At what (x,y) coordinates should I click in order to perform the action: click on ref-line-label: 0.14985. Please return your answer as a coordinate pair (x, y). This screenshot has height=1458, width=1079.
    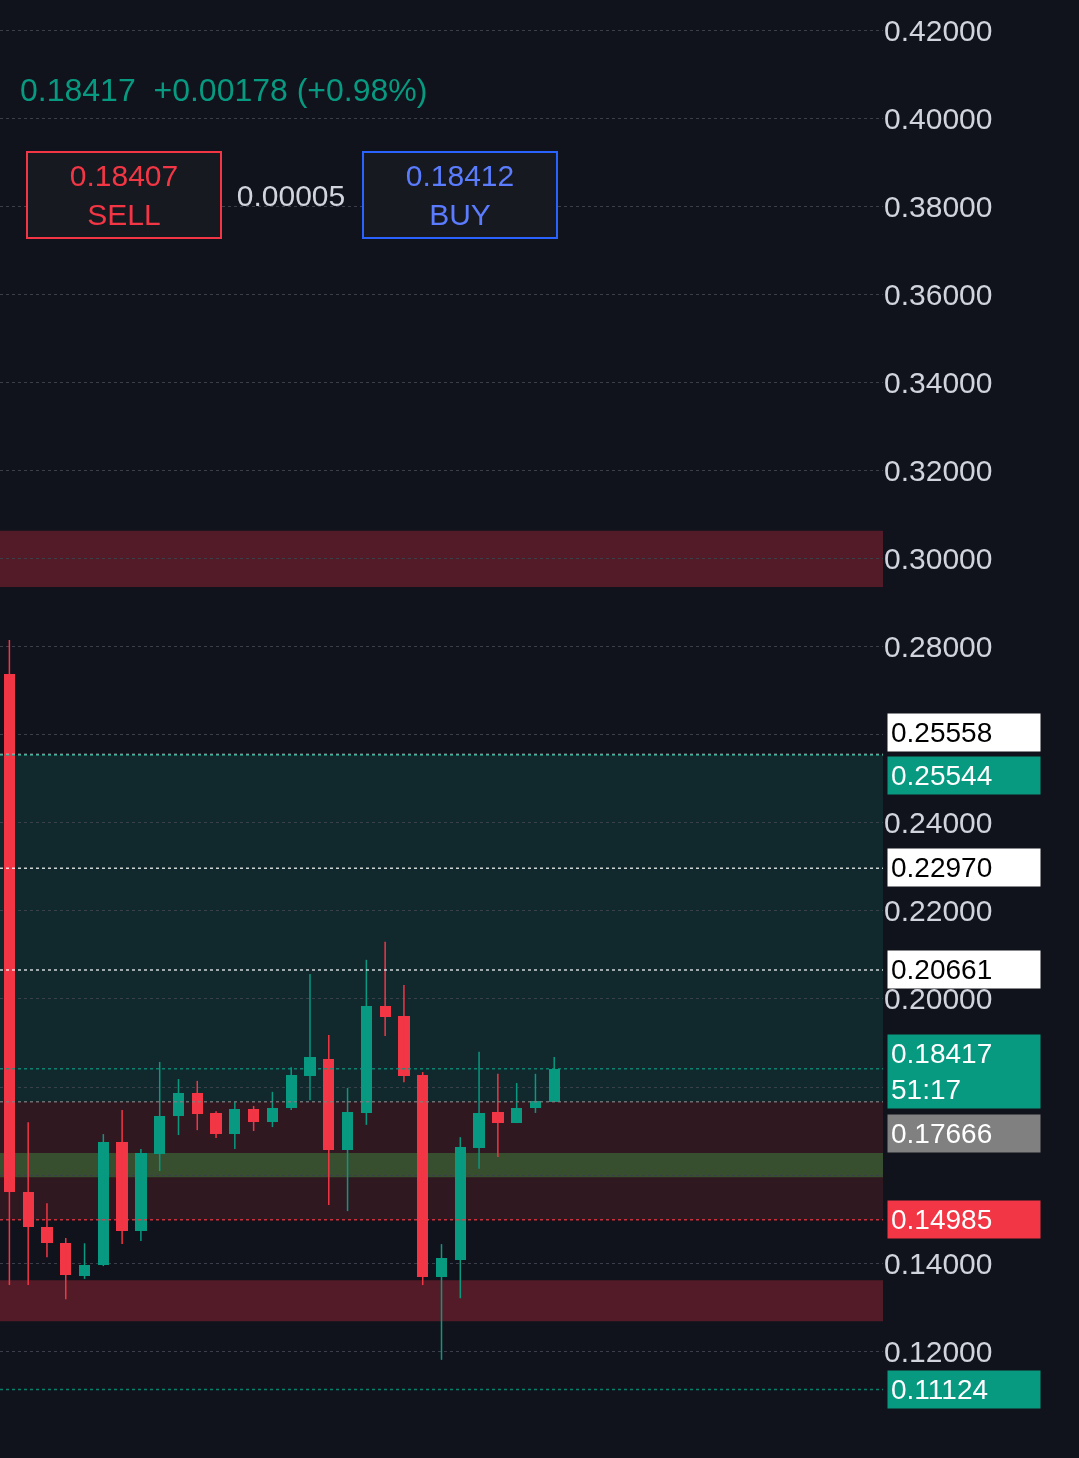
    Looking at the image, I should click on (942, 1219).